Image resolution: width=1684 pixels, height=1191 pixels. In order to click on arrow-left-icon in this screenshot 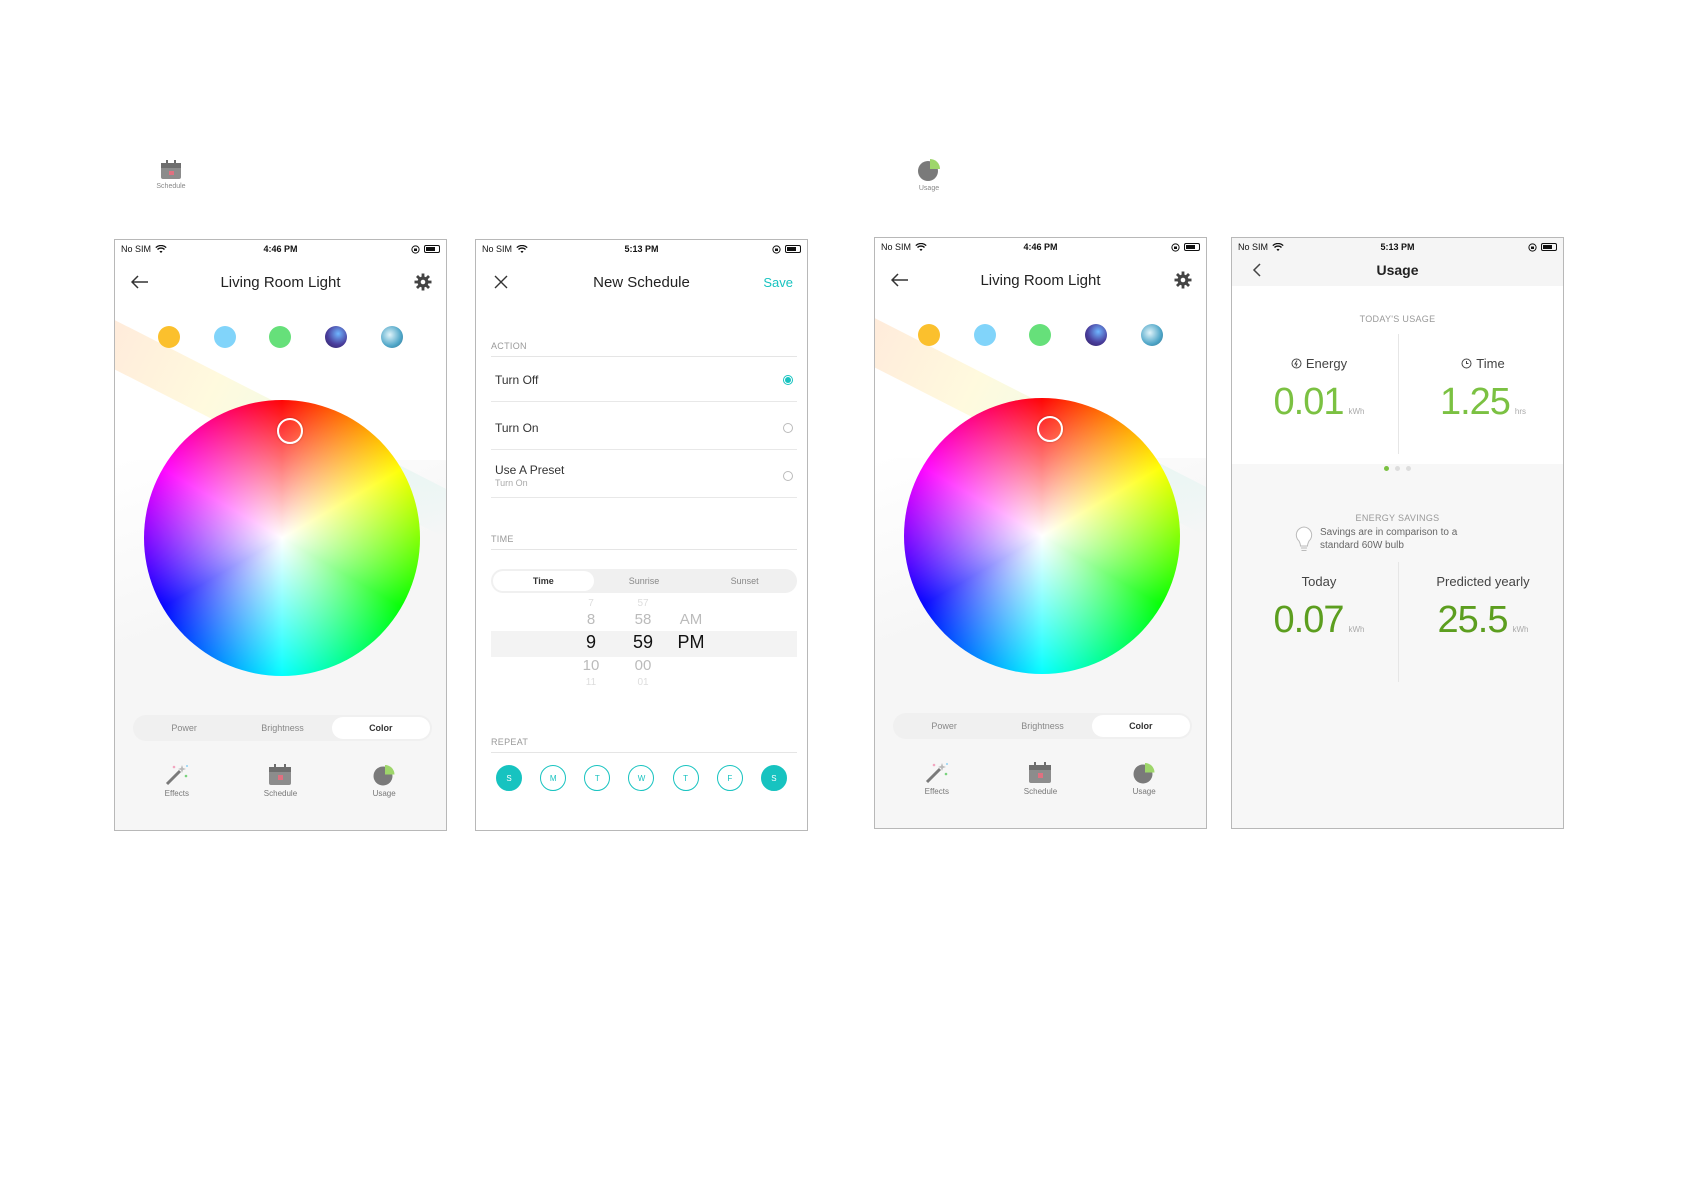, I will do `click(139, 282)`.